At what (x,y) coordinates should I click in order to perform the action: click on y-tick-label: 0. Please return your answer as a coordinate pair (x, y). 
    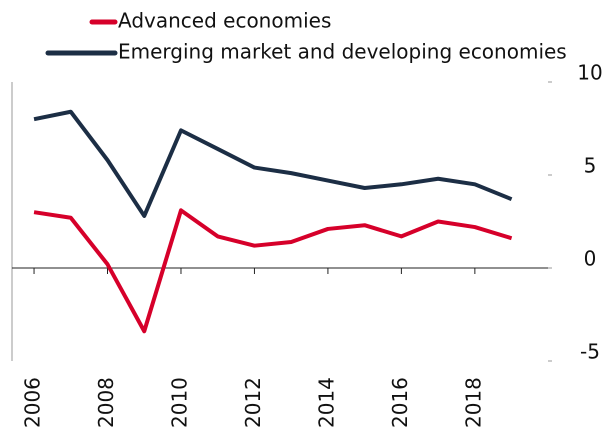
    Looking at the image, I should click on (590, 259).